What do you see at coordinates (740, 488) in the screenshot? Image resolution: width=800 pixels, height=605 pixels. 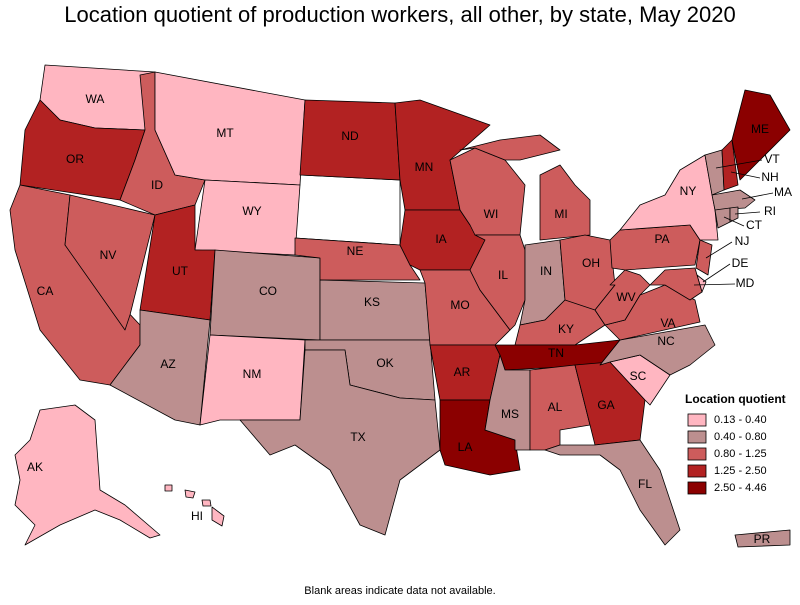 I see `legend-label: 2.50 - 4.46` at bounding box center [740, 488].